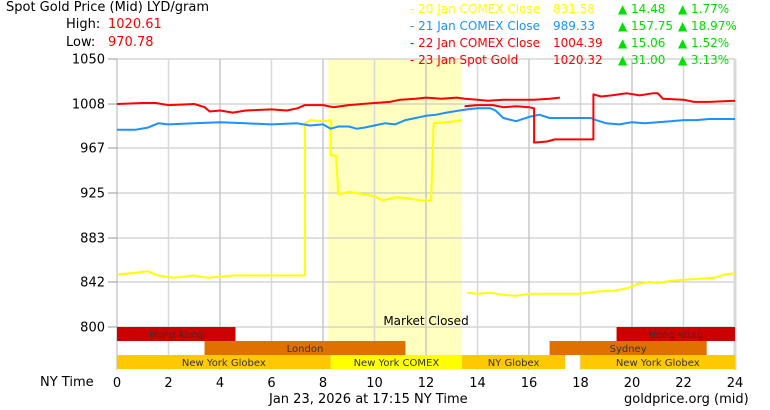 This screenshot has width=770, height=410. Describe the element at coordinates (88, 105) in the screenshot. I see `svg-text: 1008` at that location.